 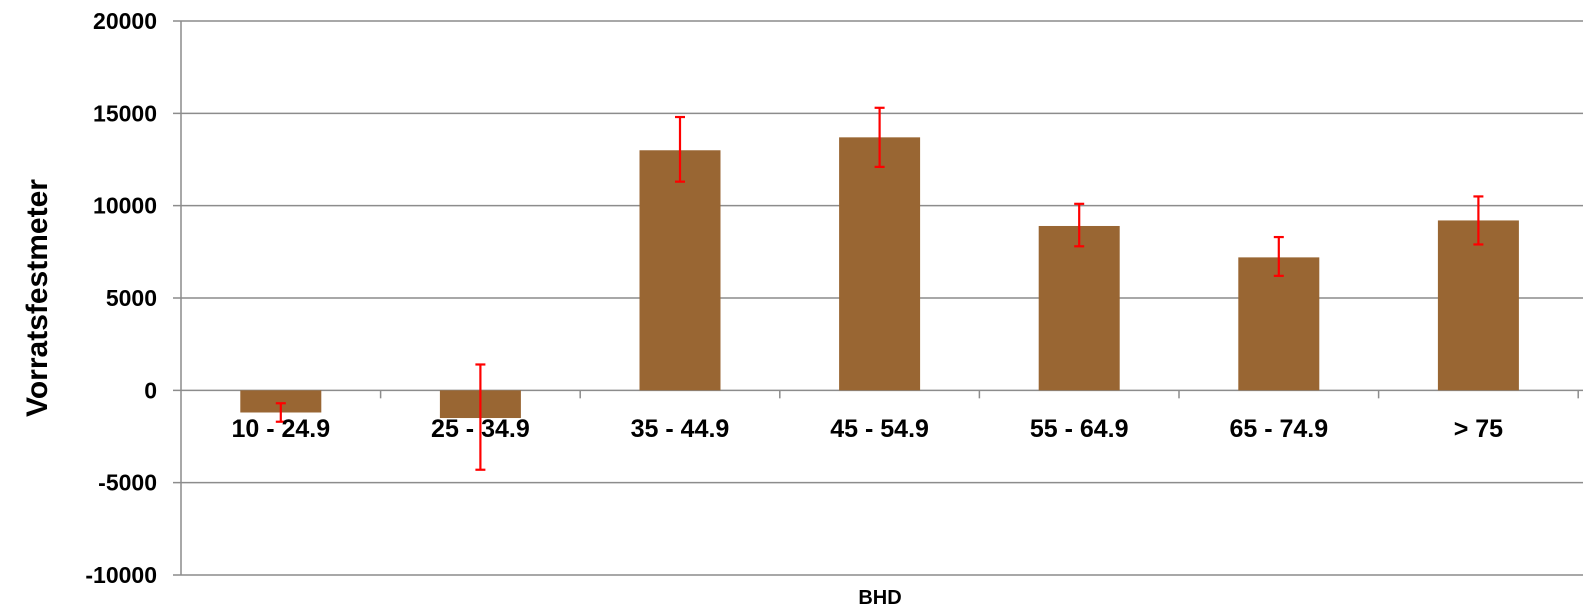 I want to click on y-tick-label: 10000, so click(x=125, y=206).